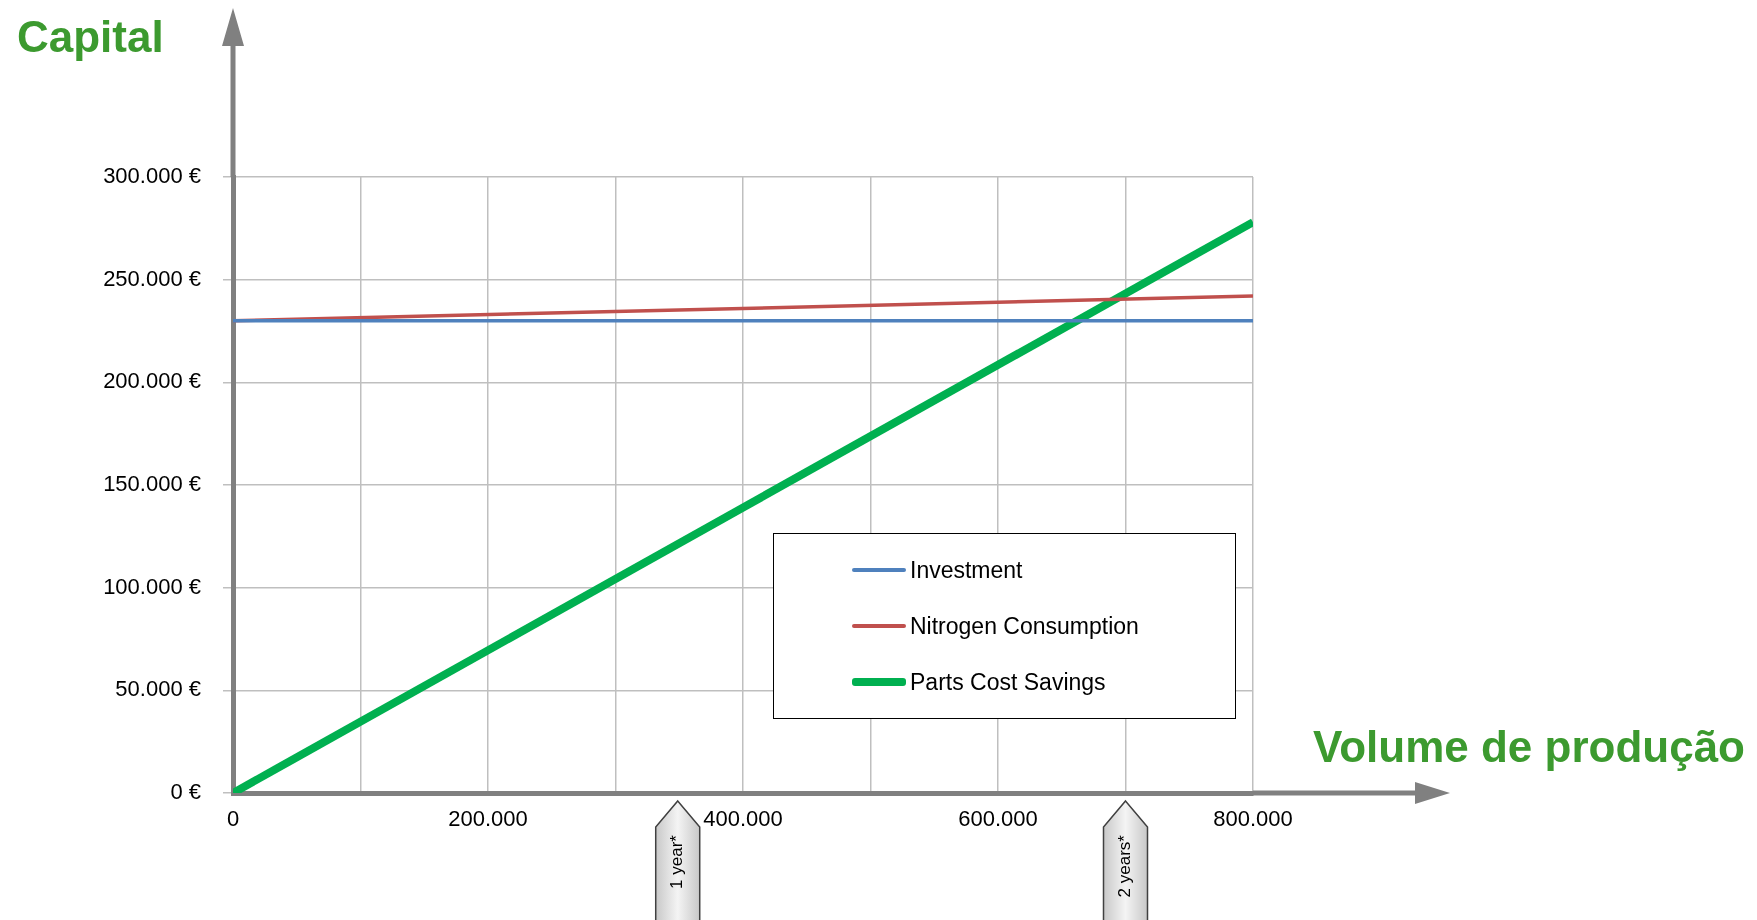 The width and height of the screenshot is (1757, 920). I want to click on x-axis-title: Volume de produção, so click(1529, 747).